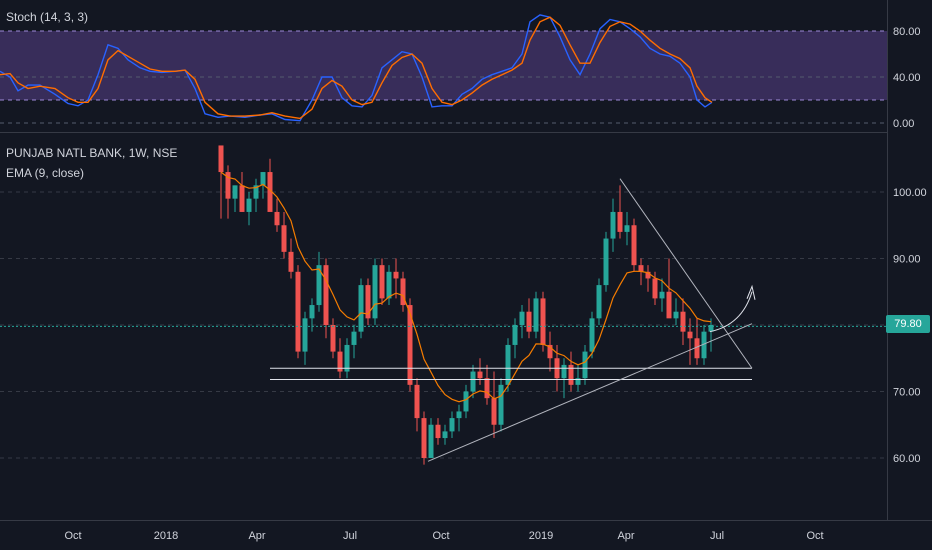 The image size is (932, 550). Describe the element at coordinates (903, 124) in the screenshot. I see `stoch-tick-label: 0.00` at that location.